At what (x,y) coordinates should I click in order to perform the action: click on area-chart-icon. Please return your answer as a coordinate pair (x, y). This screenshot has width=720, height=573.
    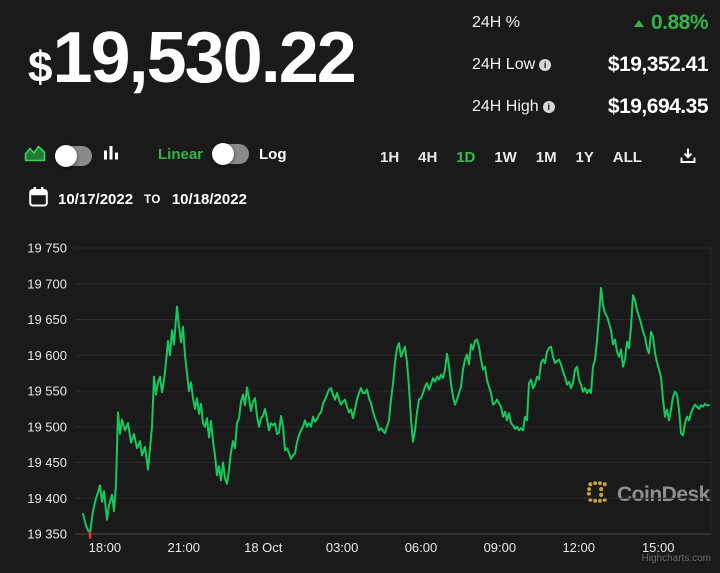
    Looking at the image, I should click on (35, 155).